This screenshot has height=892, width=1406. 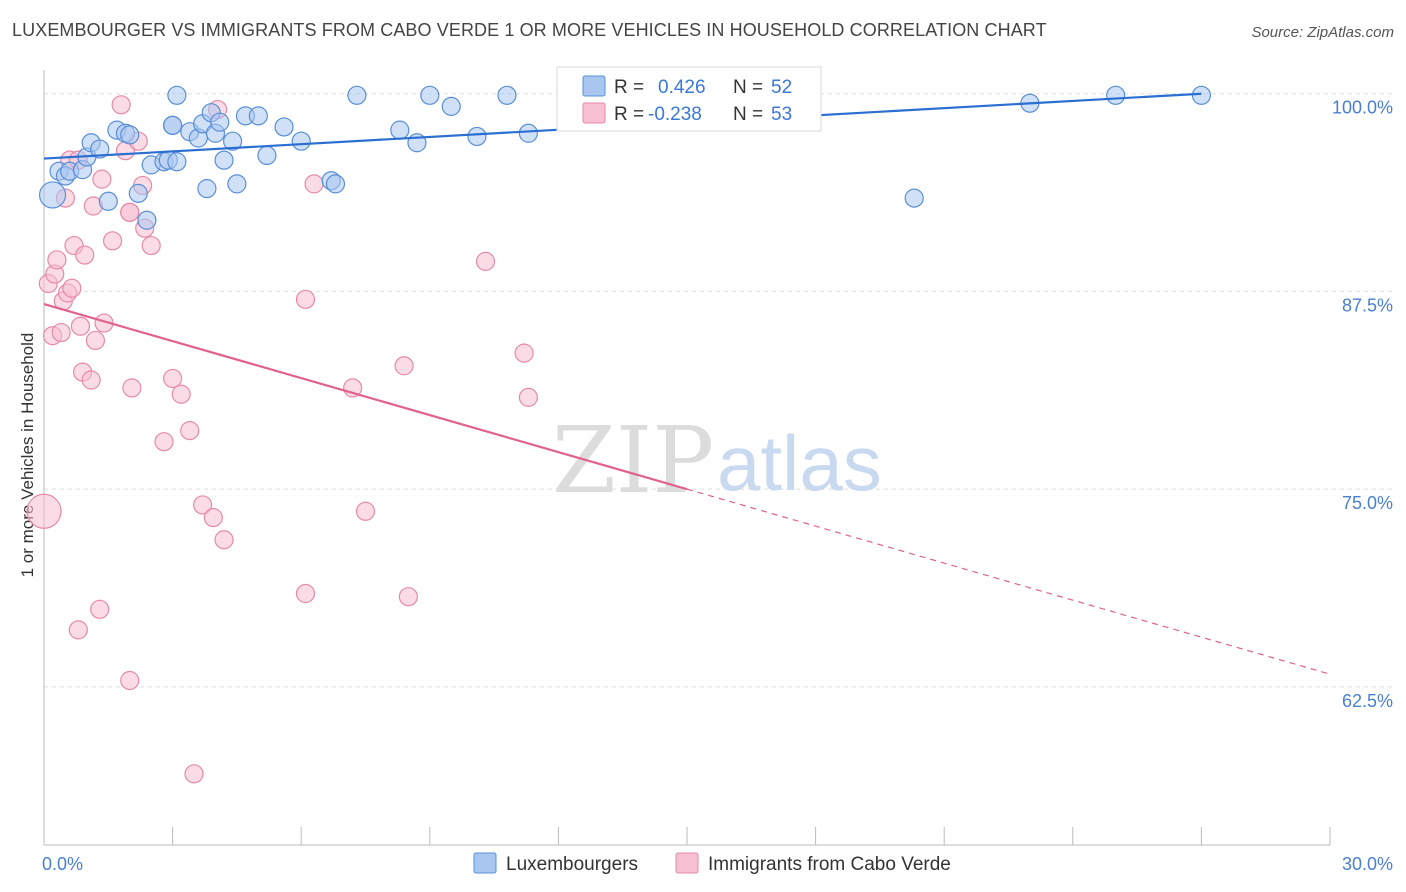 What do you see at coordinates (1322, 32) in the screenshot?
I see `source-credit: Source: ZipAtlas.com` at bounding box center [1322, 32].